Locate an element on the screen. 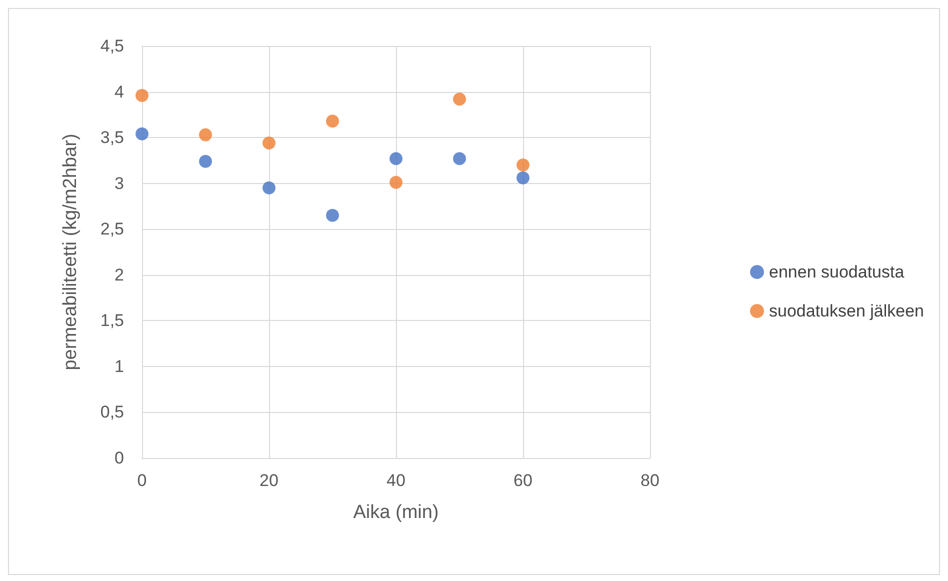  y-tick-label: 4 is located at coordinates (119, 92).